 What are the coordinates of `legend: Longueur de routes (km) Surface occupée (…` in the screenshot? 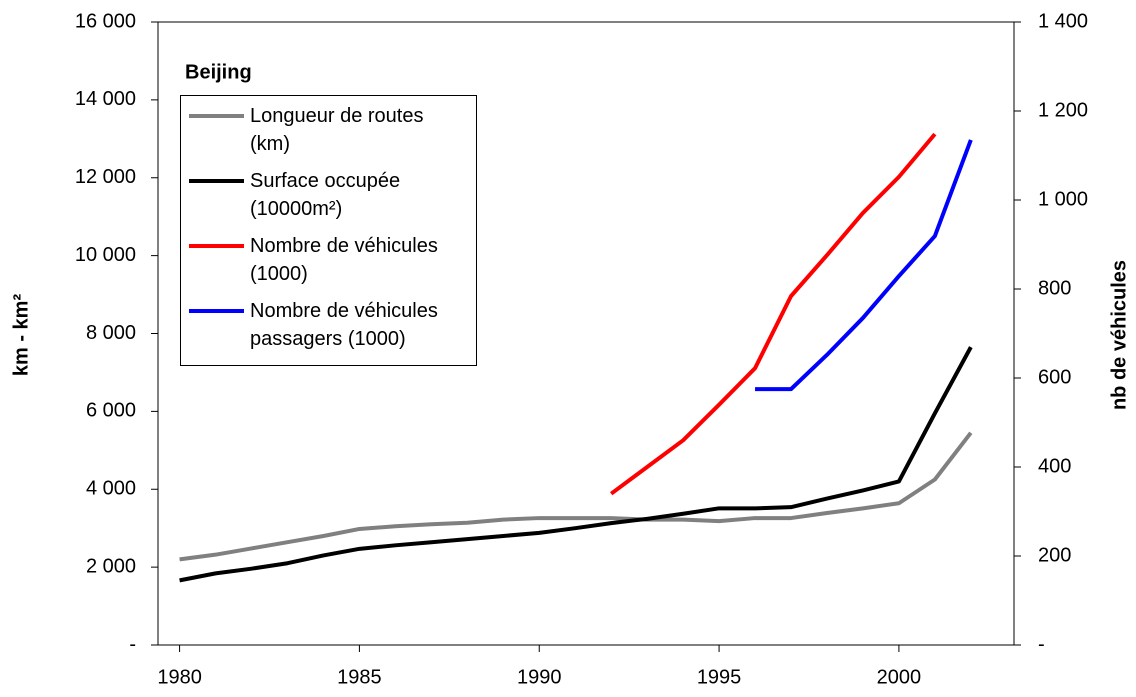 It's located at (328, 230).